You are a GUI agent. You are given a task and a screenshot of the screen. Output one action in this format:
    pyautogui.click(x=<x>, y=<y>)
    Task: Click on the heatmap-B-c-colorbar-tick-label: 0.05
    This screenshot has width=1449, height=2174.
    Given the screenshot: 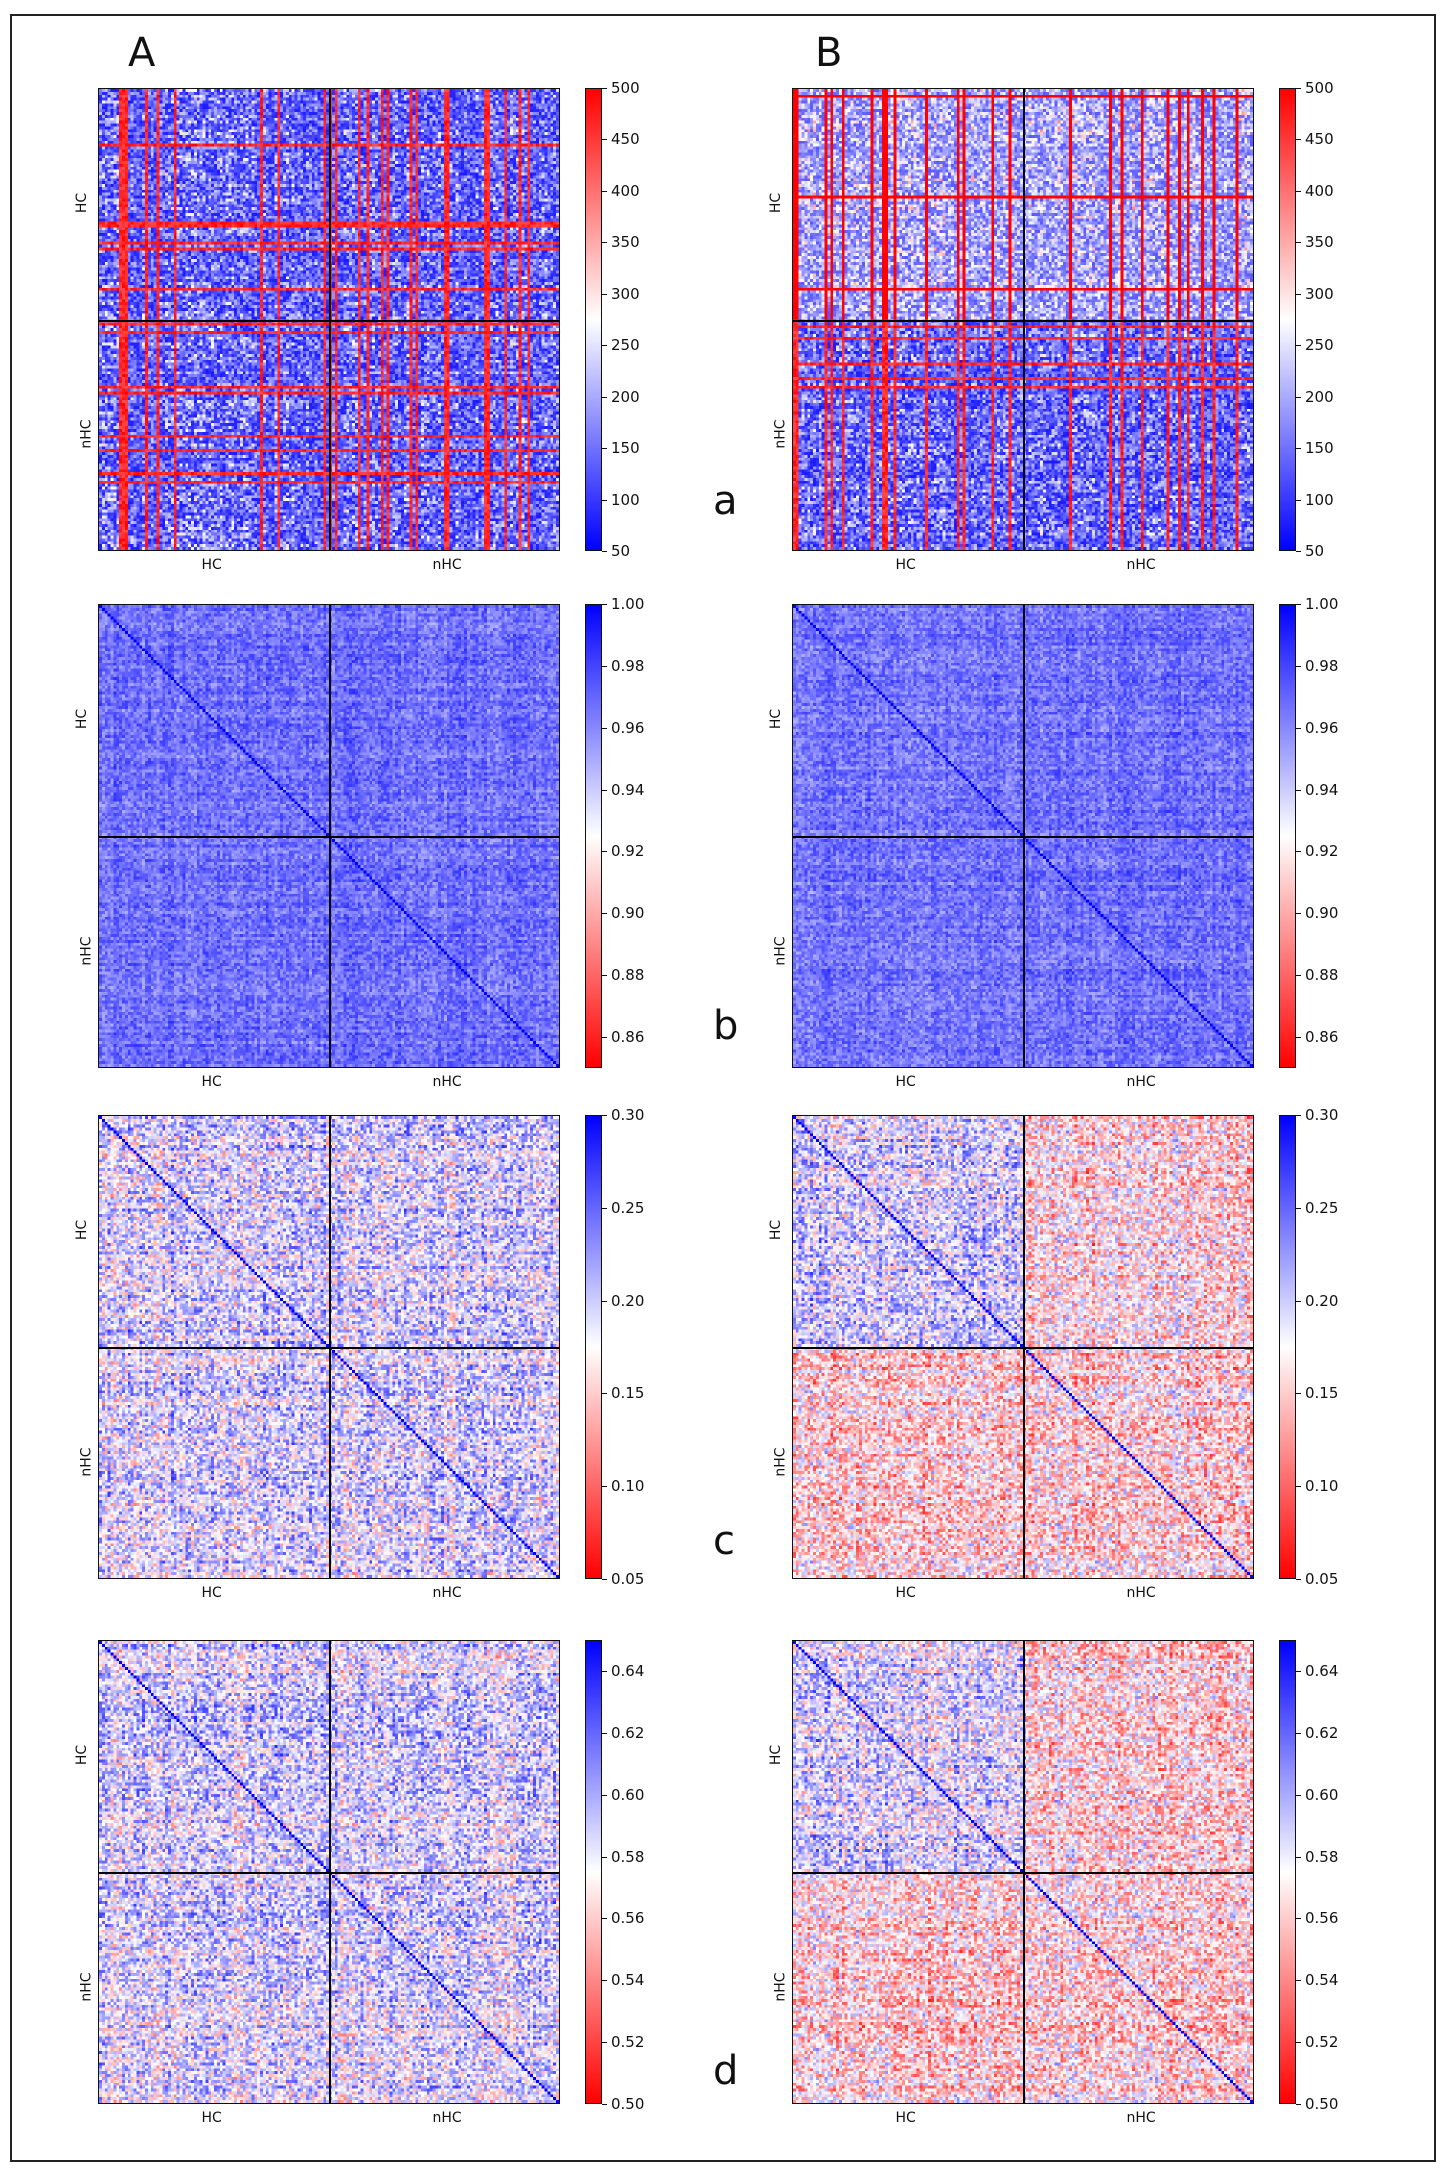 What is the action you would take?
    pyautogui.click(x=1322, y=1579)
    